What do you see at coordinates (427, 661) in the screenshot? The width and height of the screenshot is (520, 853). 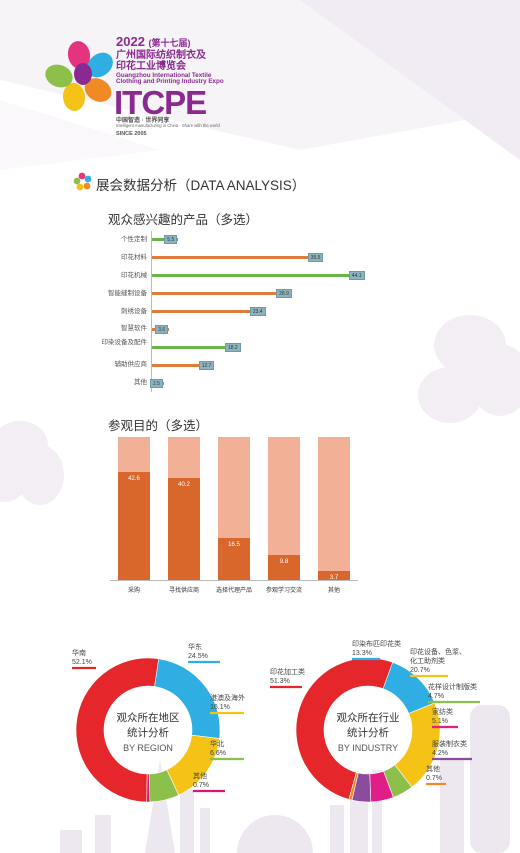 I see `industry-label-equipment-name2: 化工助剂类` at bounding box center [427, 661].